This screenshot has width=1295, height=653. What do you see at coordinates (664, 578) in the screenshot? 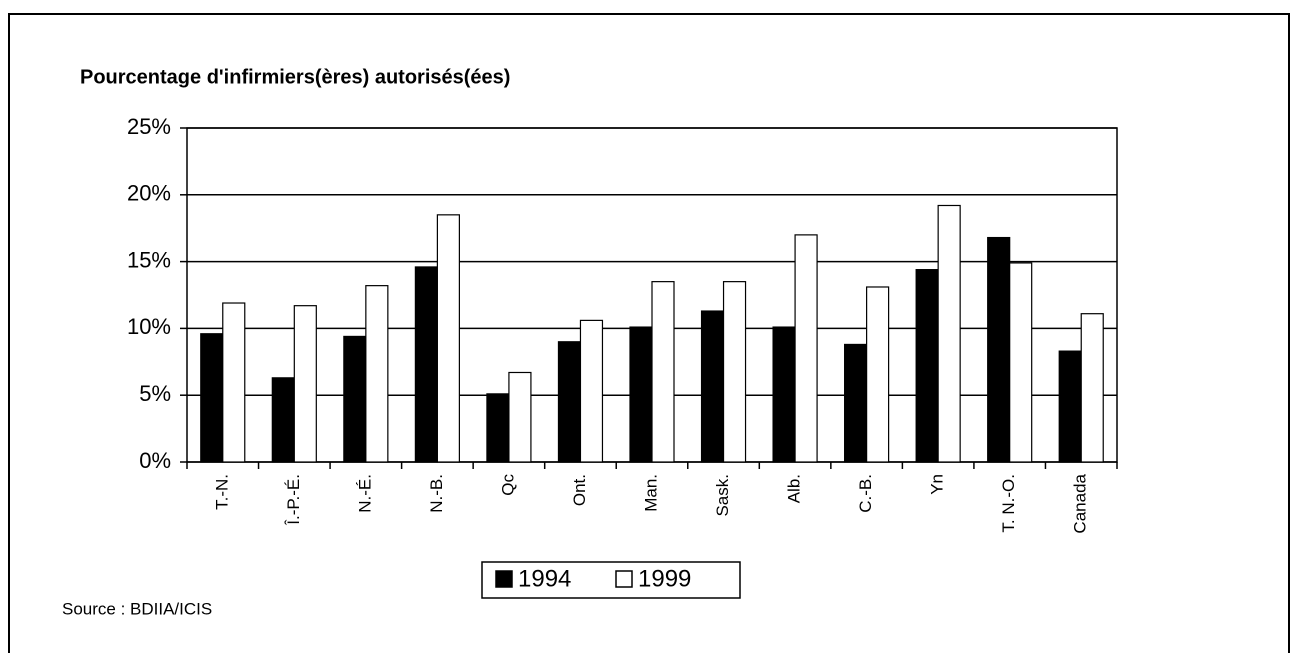
I see `legend-label: 1999` at bounding box center [664, 578].